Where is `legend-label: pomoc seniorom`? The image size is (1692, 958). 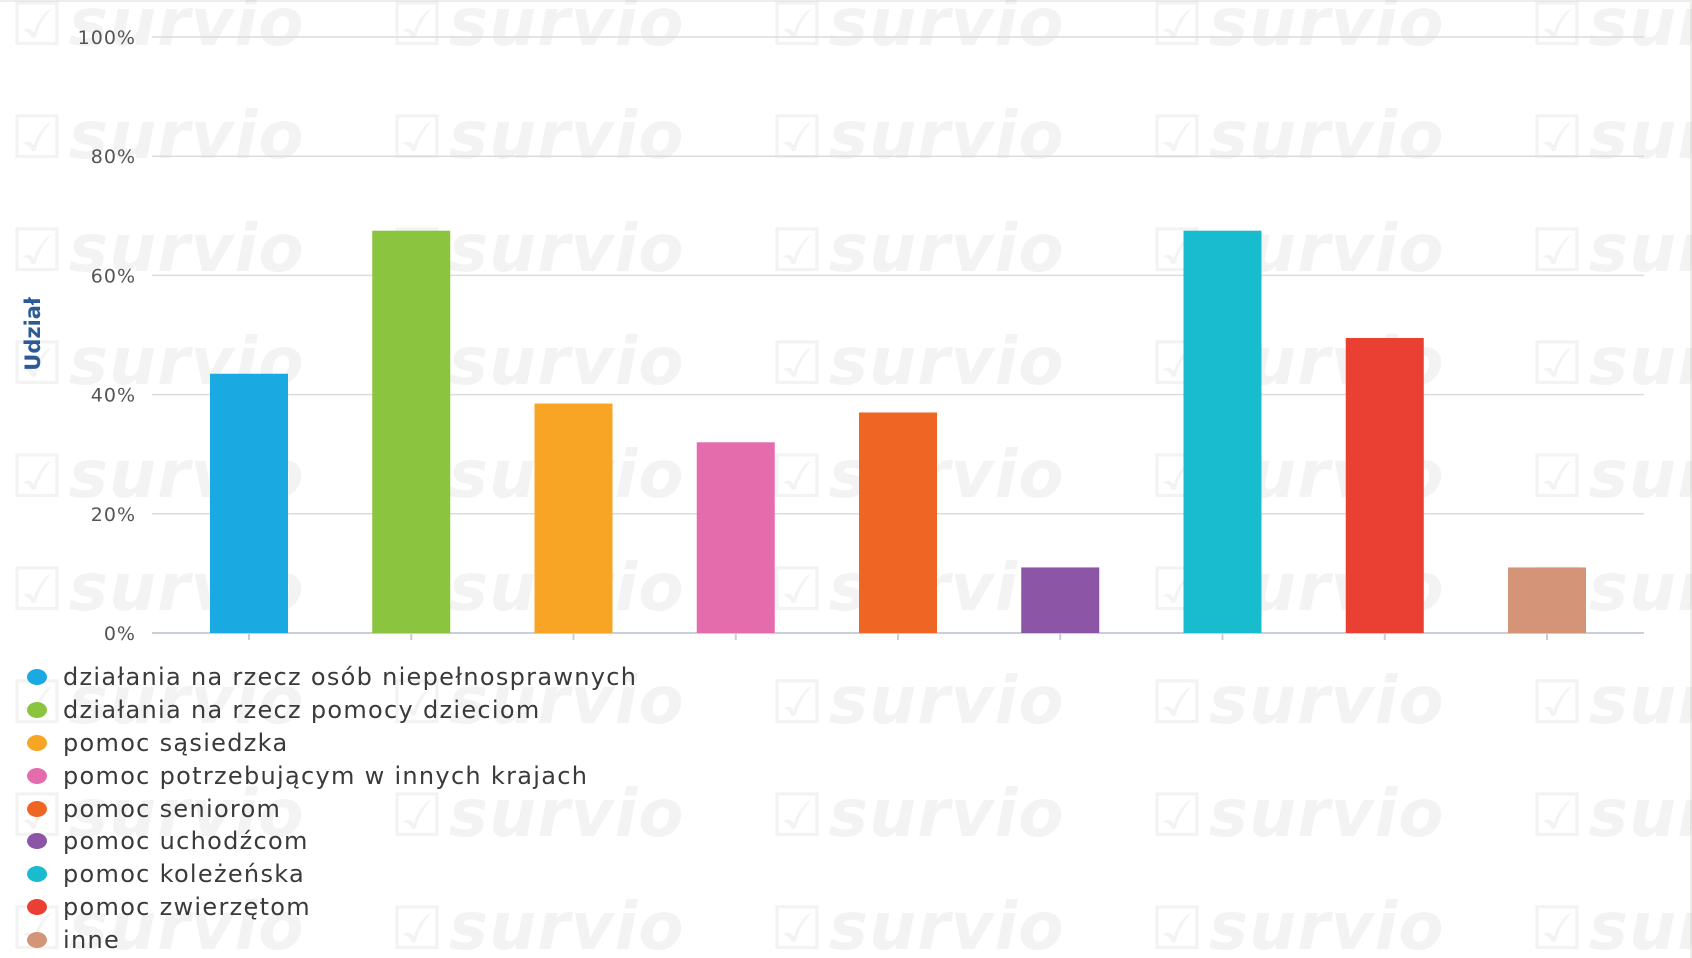
legend-label: pomoc seniorom is located at coordinates (172, 808).